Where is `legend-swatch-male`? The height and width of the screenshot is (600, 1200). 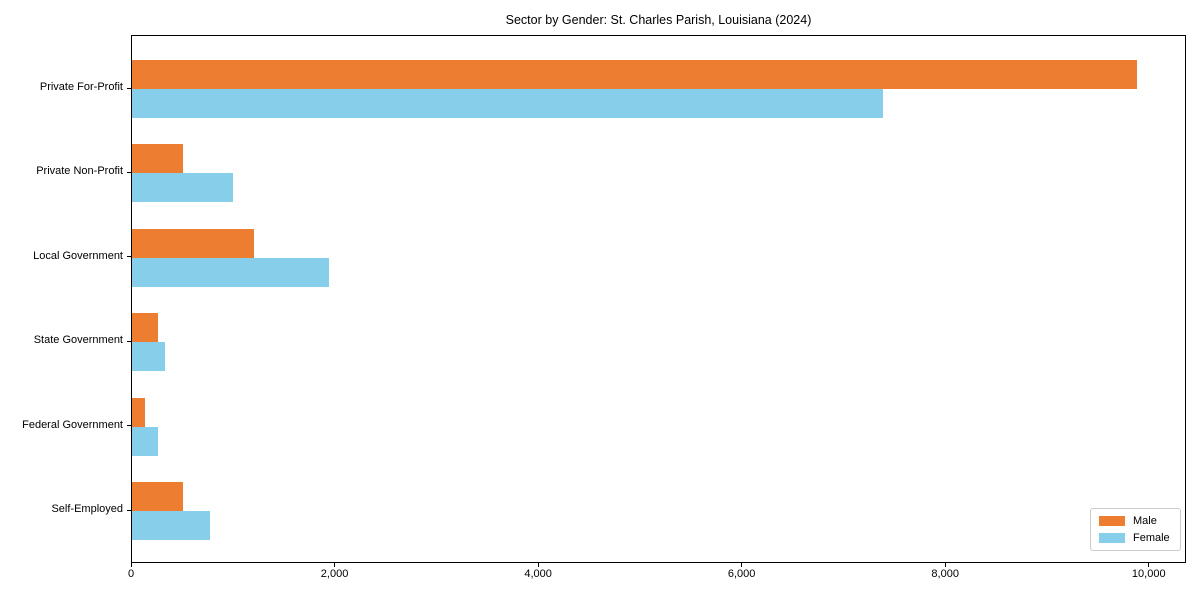 legend-swatch-male is located at coordinates (1112, 521).